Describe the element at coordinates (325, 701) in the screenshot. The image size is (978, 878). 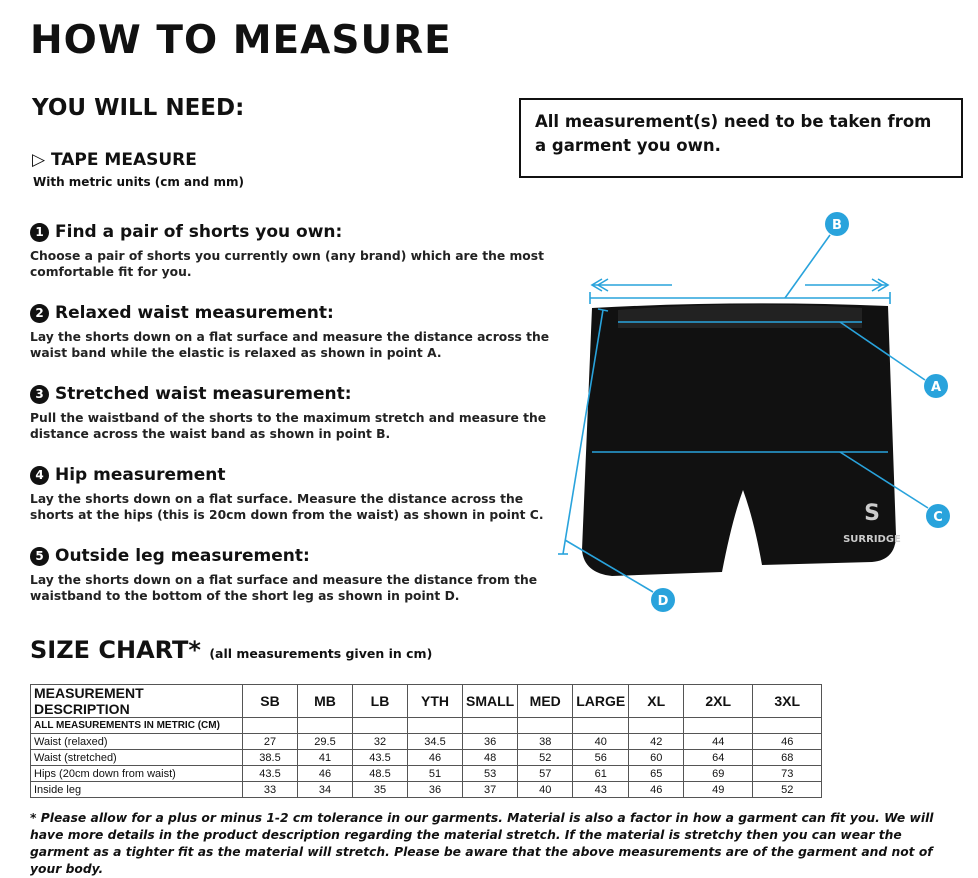
I see `column-header: MB` at that location.